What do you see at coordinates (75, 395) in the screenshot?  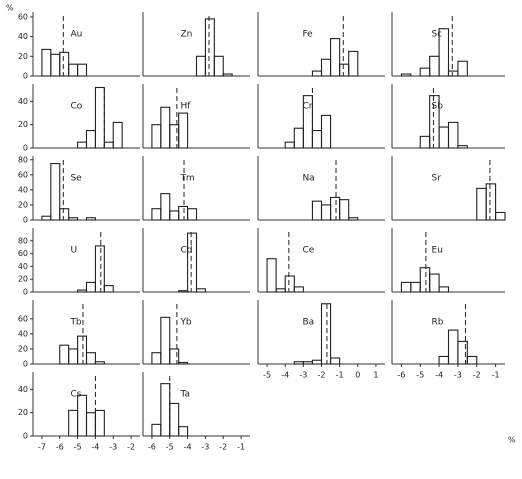 I see `panel-title: Cs` at bounding box center [75, 395].